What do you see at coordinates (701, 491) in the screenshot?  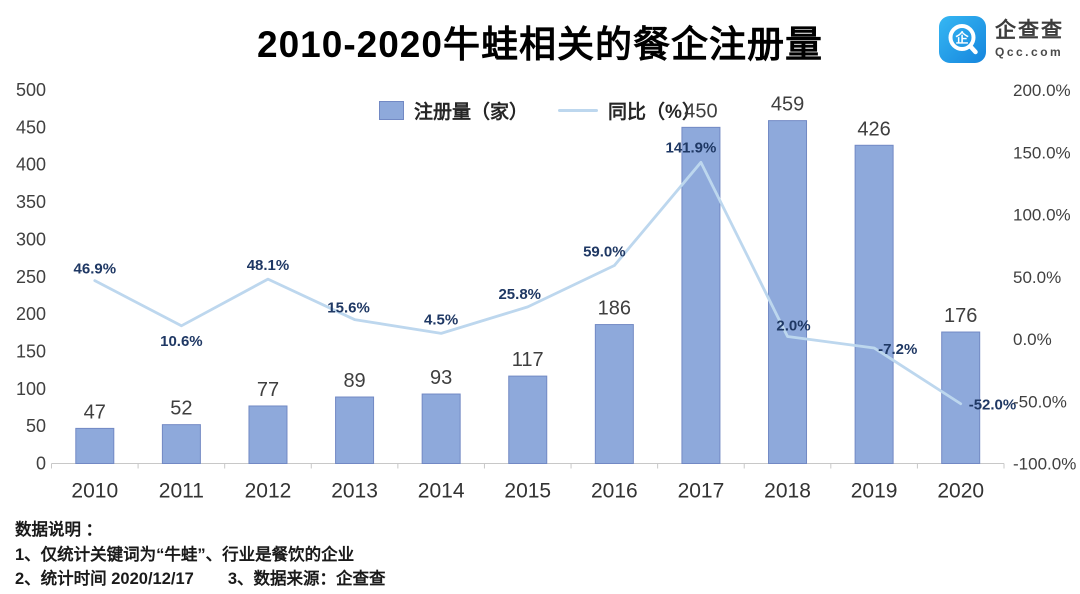 I see `x-axis-label-2017: 2017` at bounding box center [701, 491].